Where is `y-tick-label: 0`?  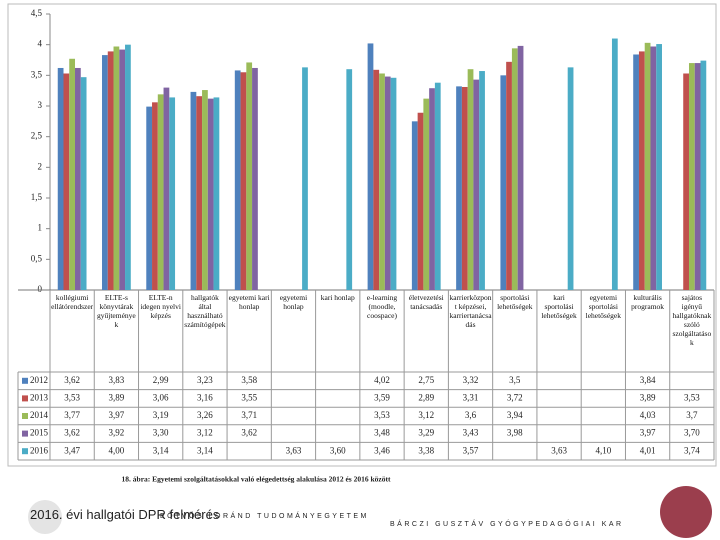
y-tick-label: 0 is located at coordinates (40, 289).